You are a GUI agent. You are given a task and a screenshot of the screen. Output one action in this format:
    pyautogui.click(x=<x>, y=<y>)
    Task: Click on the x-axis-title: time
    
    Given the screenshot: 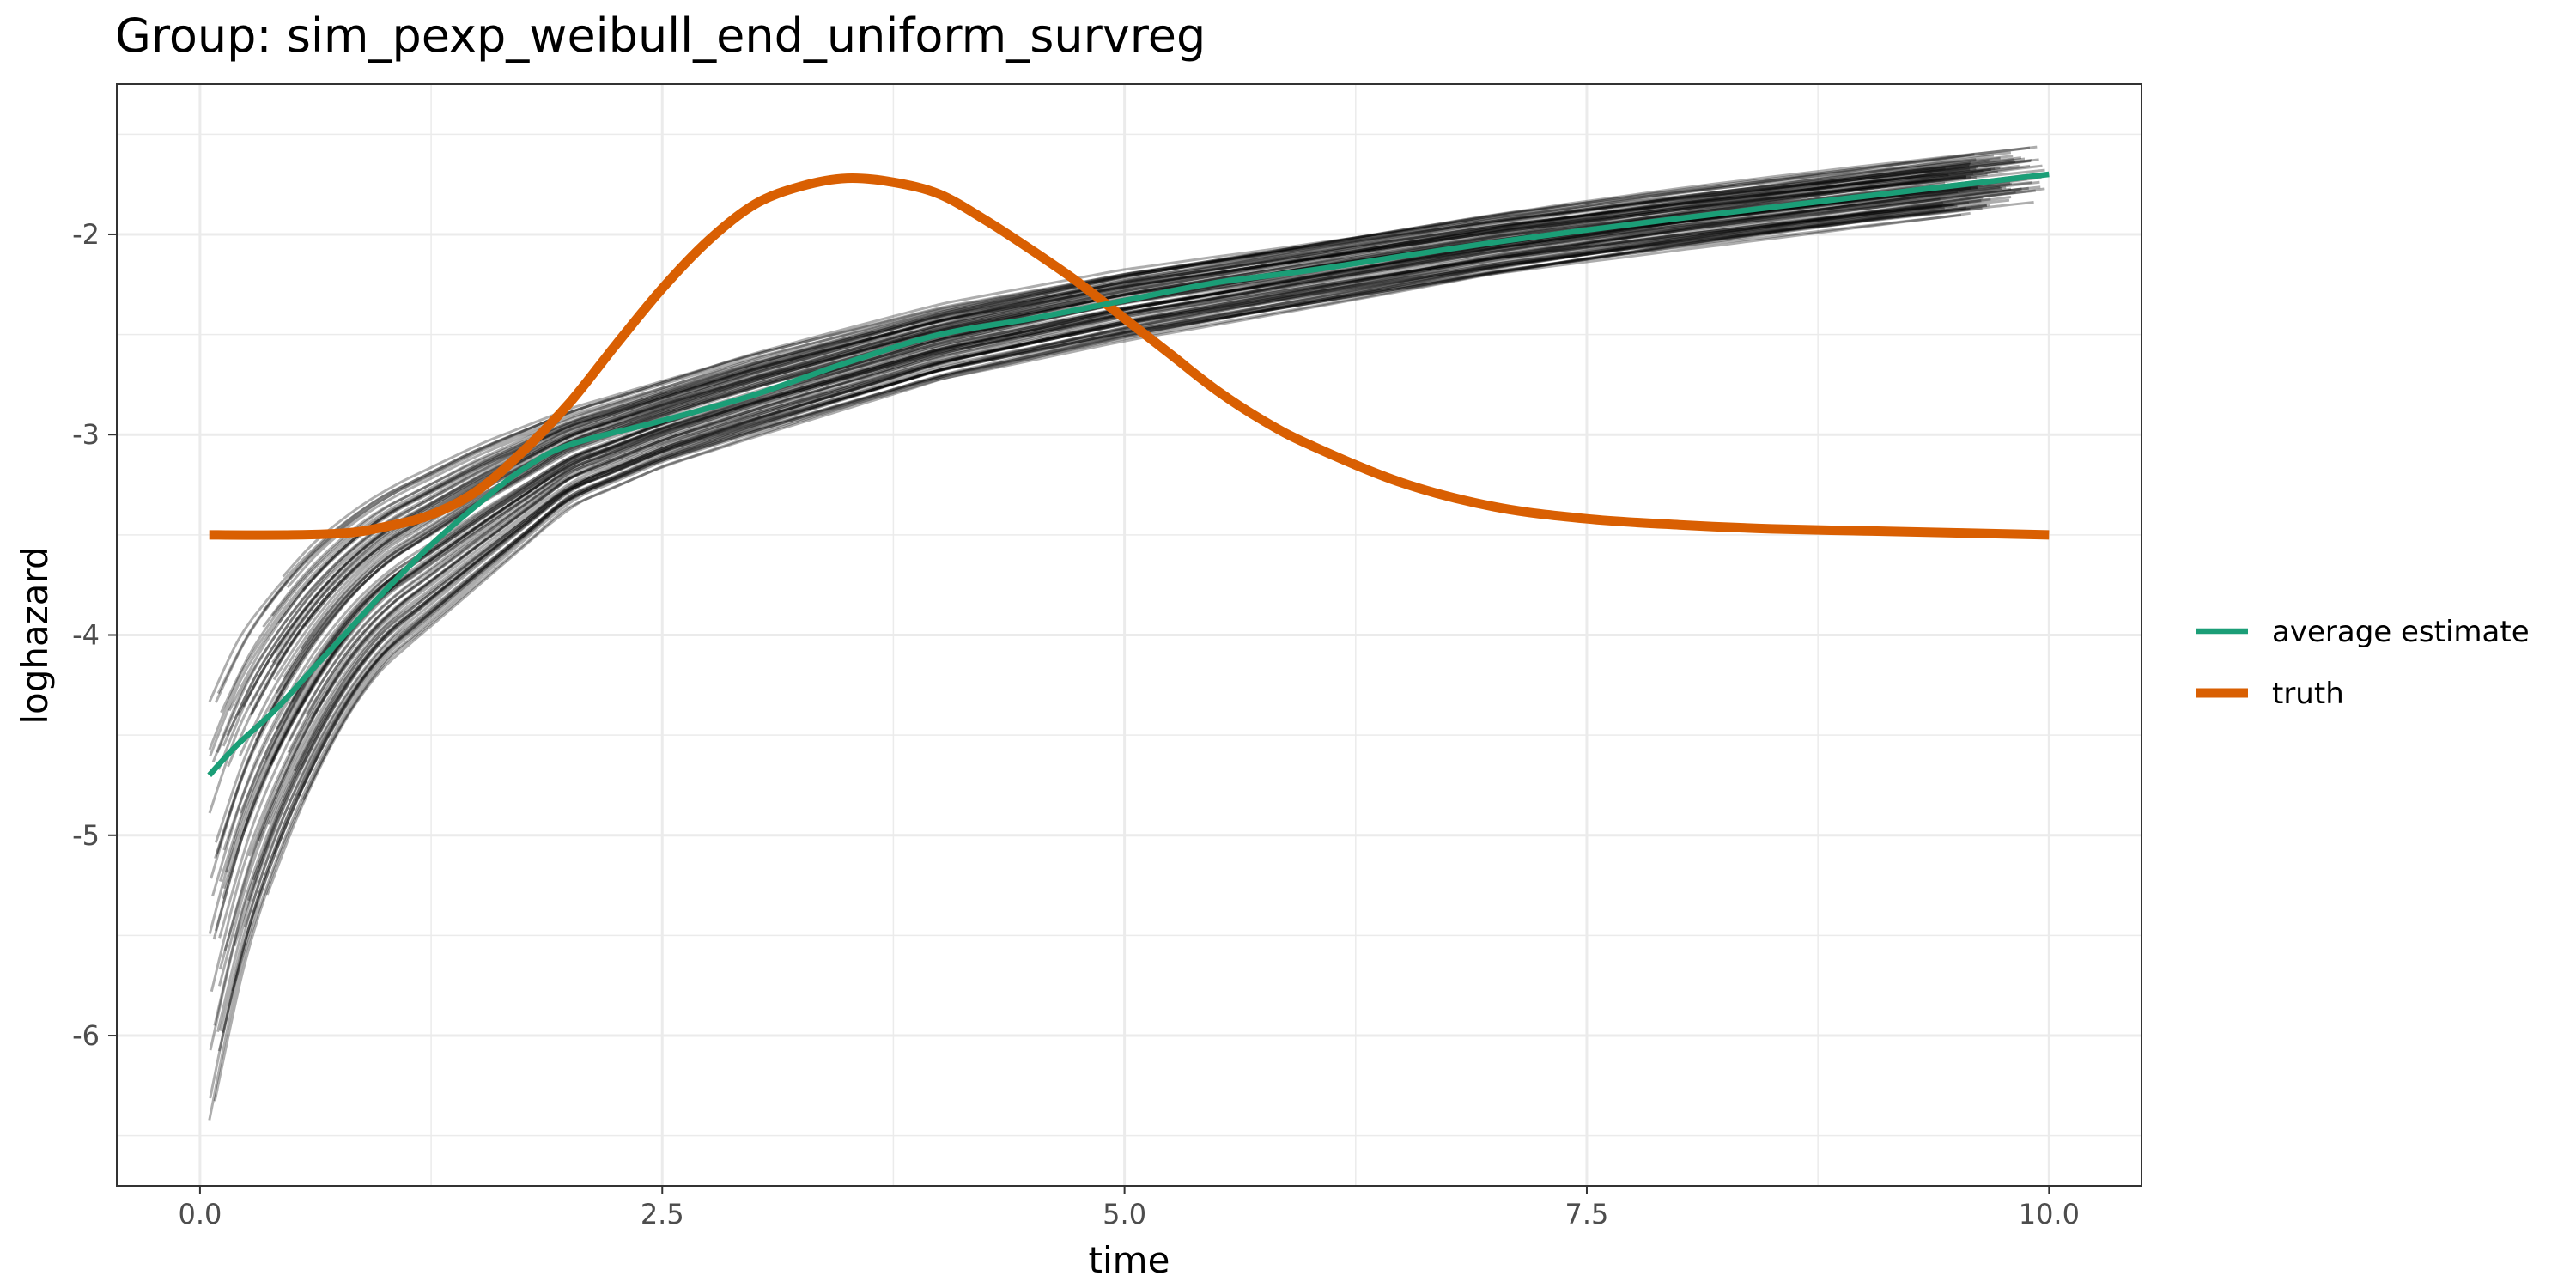 What is the action you would take?
    pyautogui.click(x=1129, y=1260)
    